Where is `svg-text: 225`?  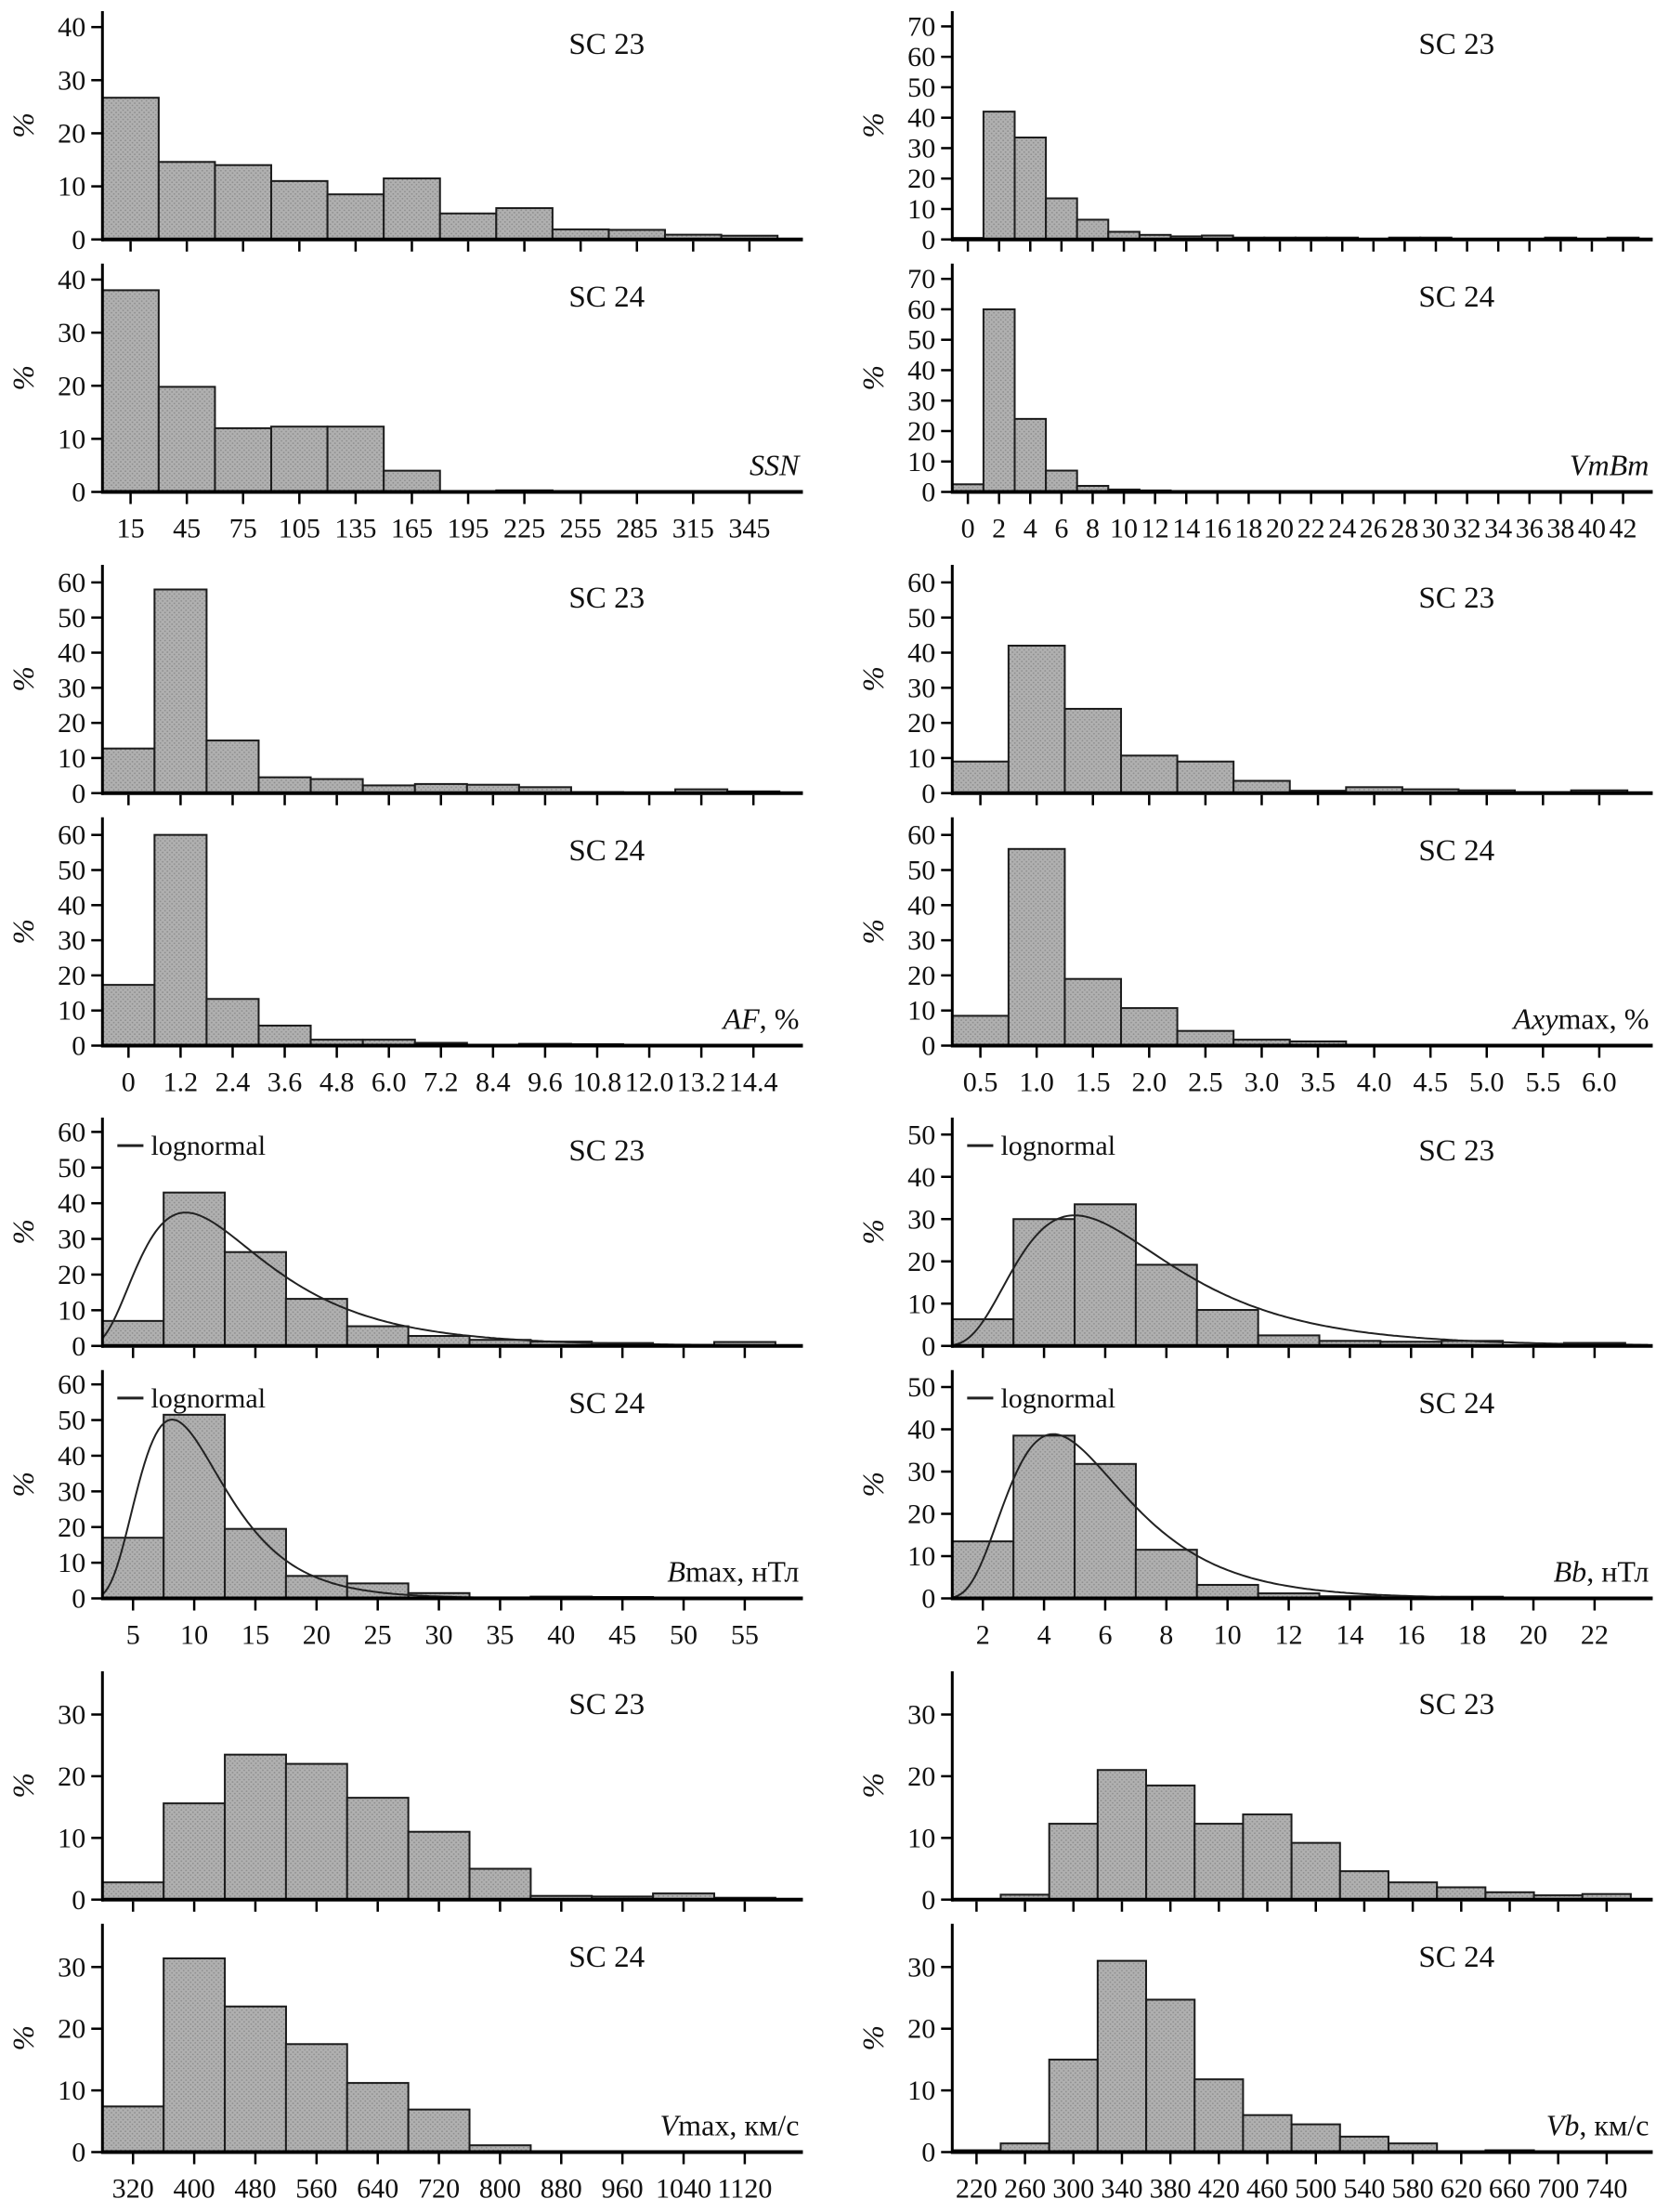 svg-text: 225 is located at coordinates (524, 528).